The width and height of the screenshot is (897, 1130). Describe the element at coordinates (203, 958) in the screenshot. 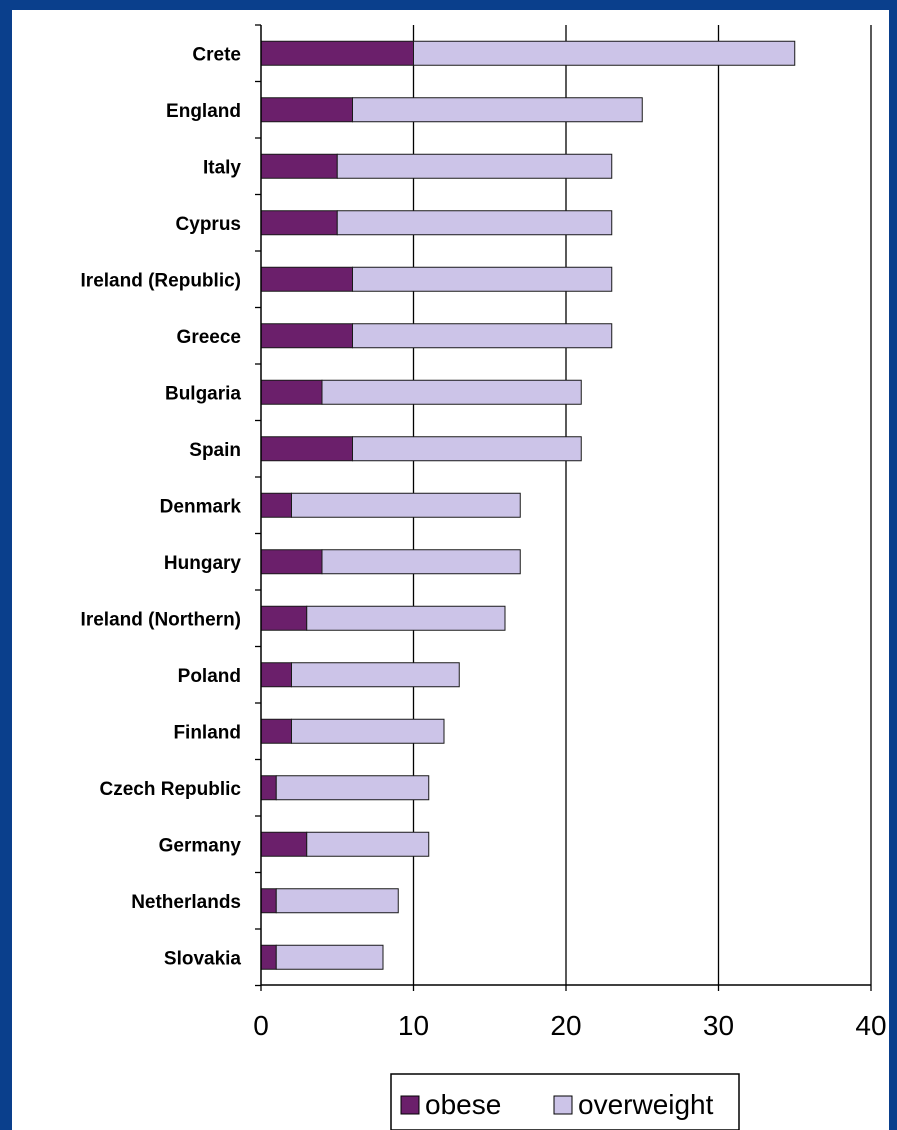

I see `category-label: Slovakia` at that location.